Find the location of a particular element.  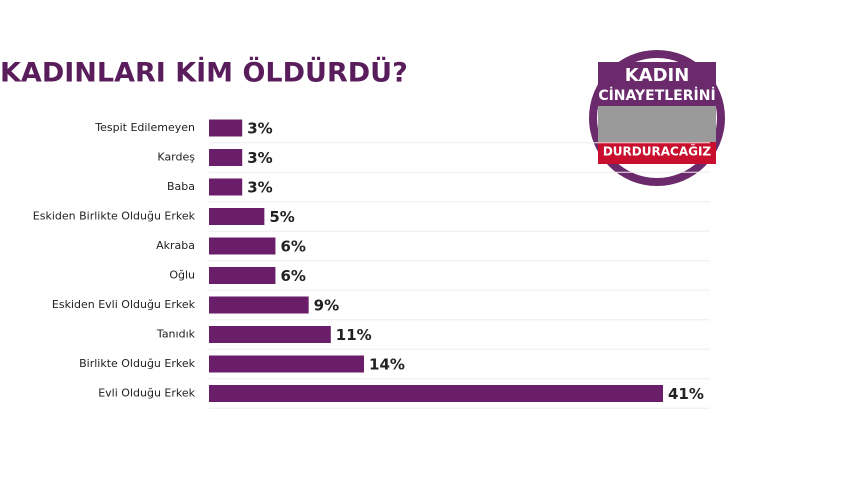

logo-line2: CİNAYETLERİNİ is located at coordinates (656, 95).